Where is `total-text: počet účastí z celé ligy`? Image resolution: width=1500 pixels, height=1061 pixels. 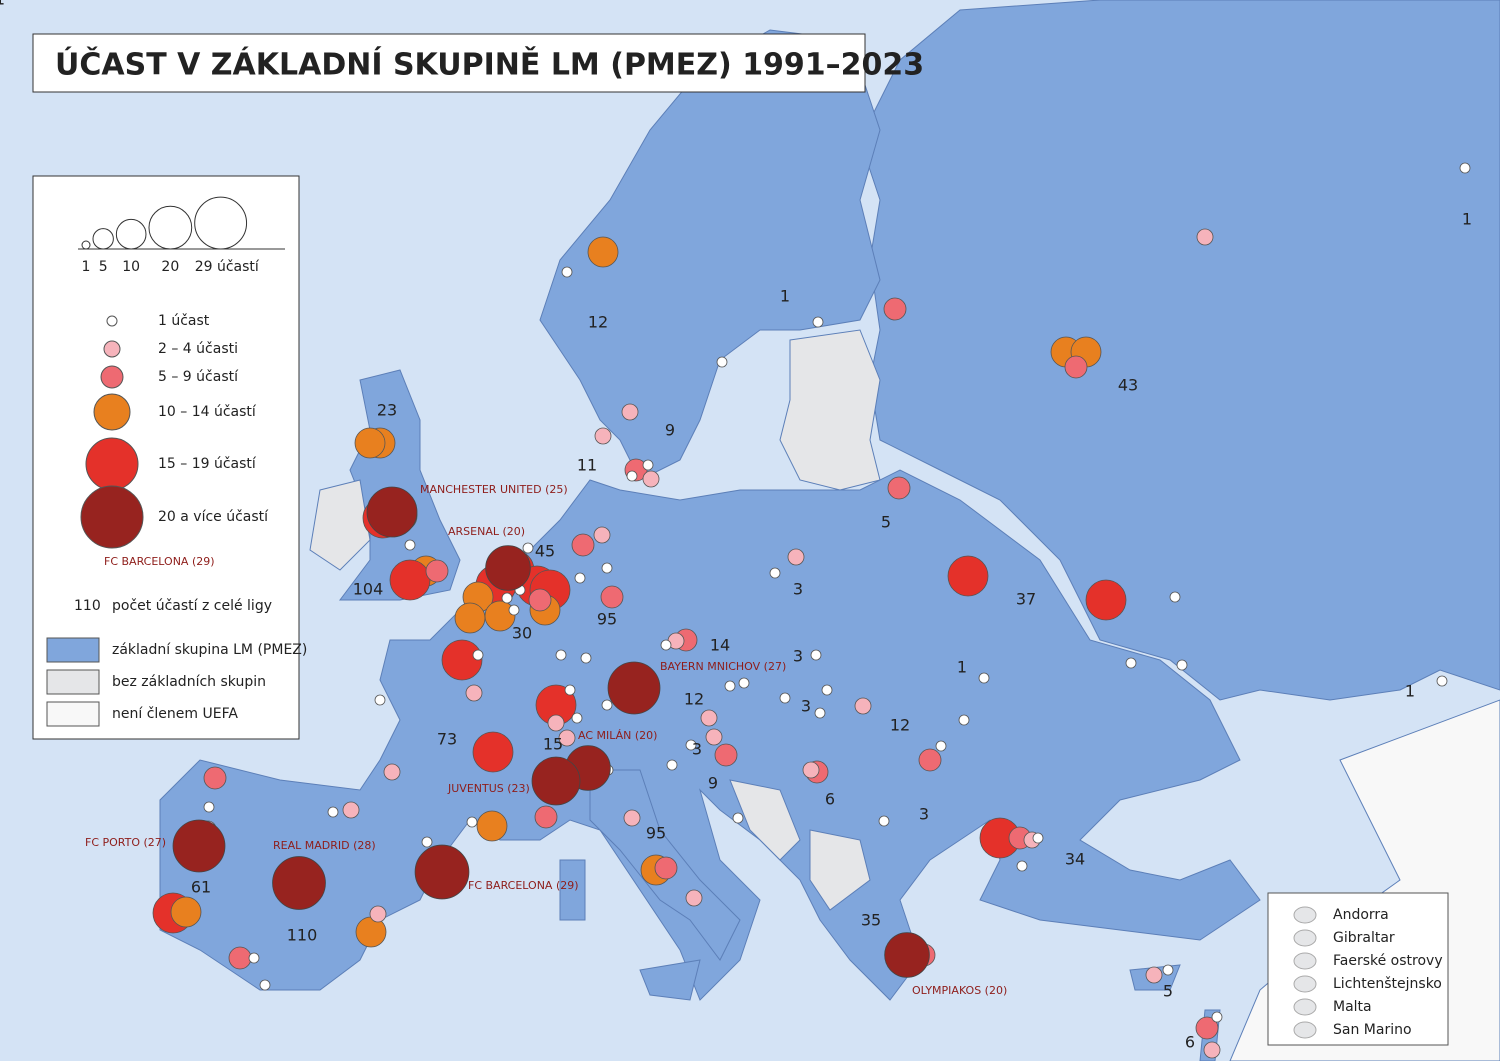
total-text: počet účastí z celé ligy is located at coordinates (192, 606).